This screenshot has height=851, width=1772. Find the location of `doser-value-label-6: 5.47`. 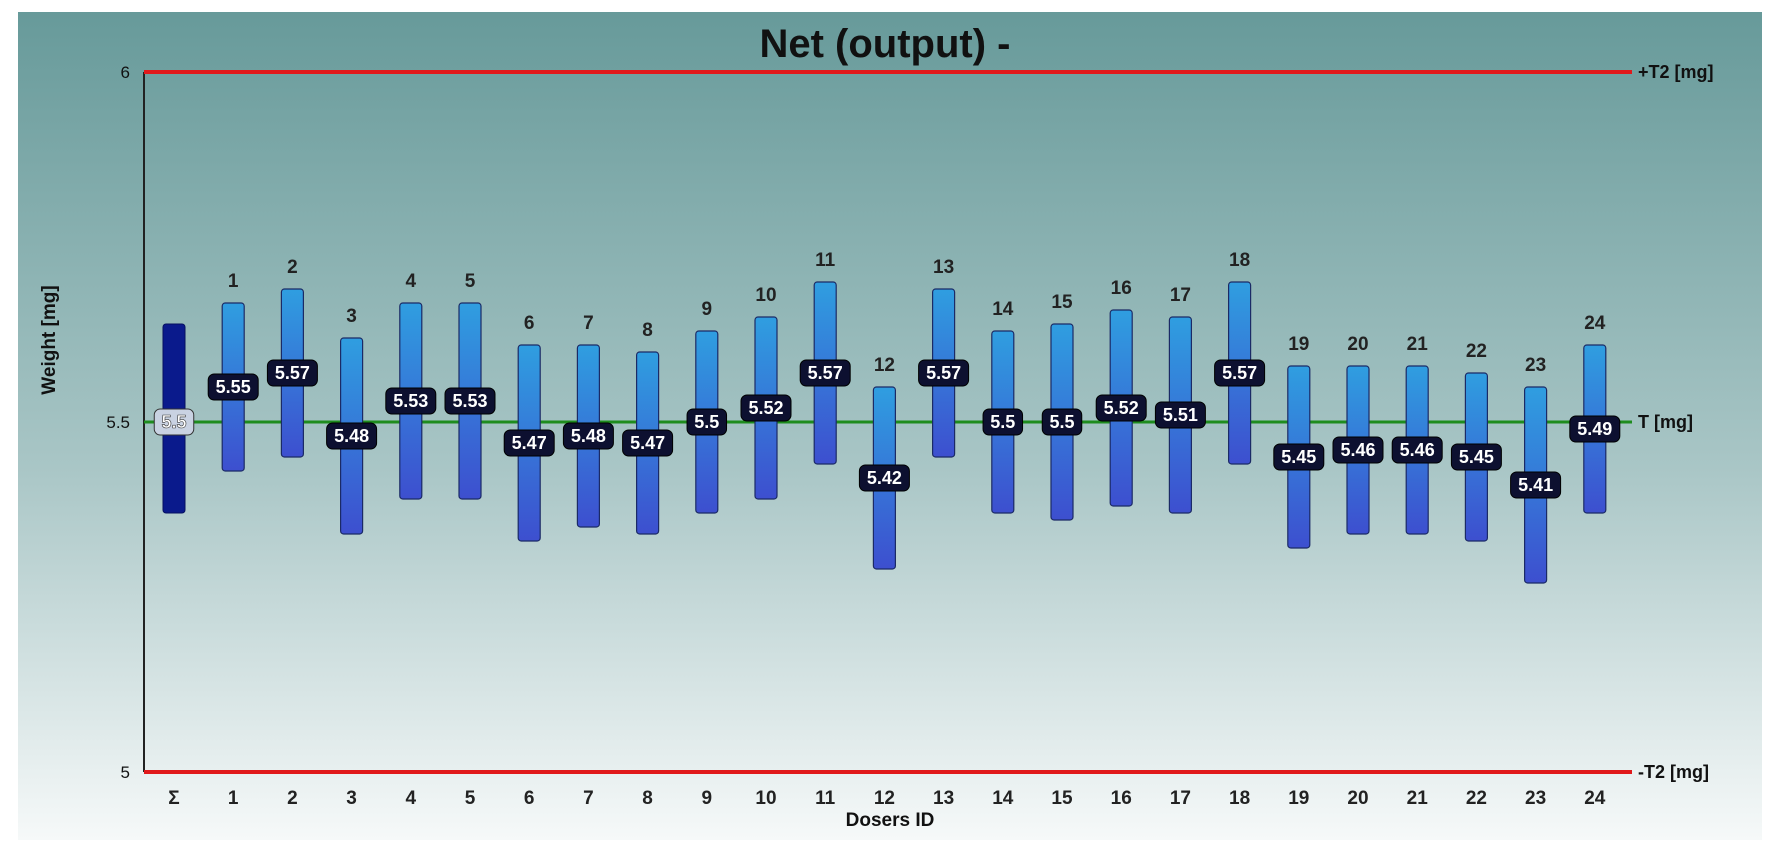

doser-value-label-6: 5.47 is located at coordinates (529, 443).